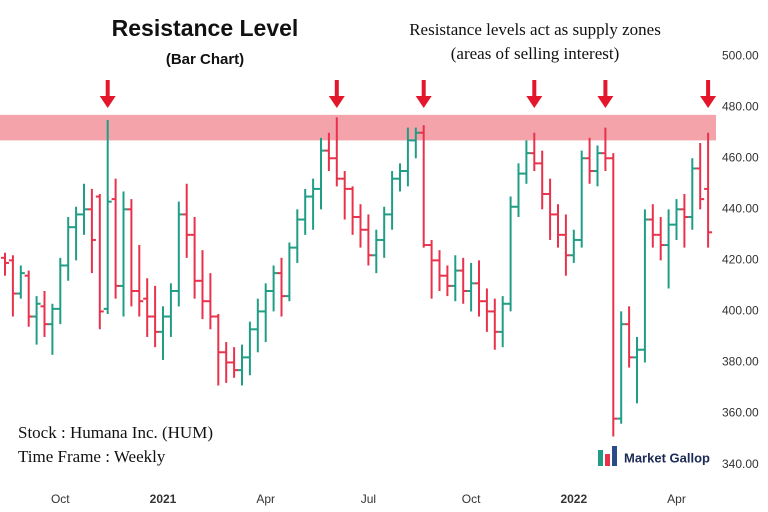 The width and height of the screenshot is (768, 512). I want to click on y-tick-label: 480.00, so click(740, 106).